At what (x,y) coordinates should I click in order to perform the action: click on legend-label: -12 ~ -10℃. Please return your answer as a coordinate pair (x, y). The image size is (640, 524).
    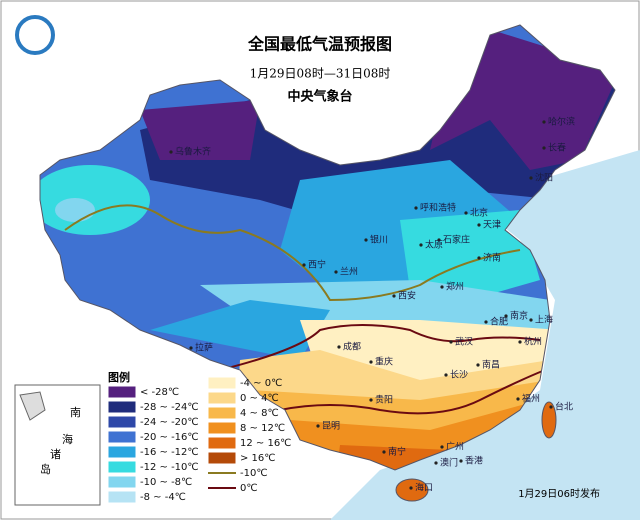
    Looking at the image, I should click on (169, 467).